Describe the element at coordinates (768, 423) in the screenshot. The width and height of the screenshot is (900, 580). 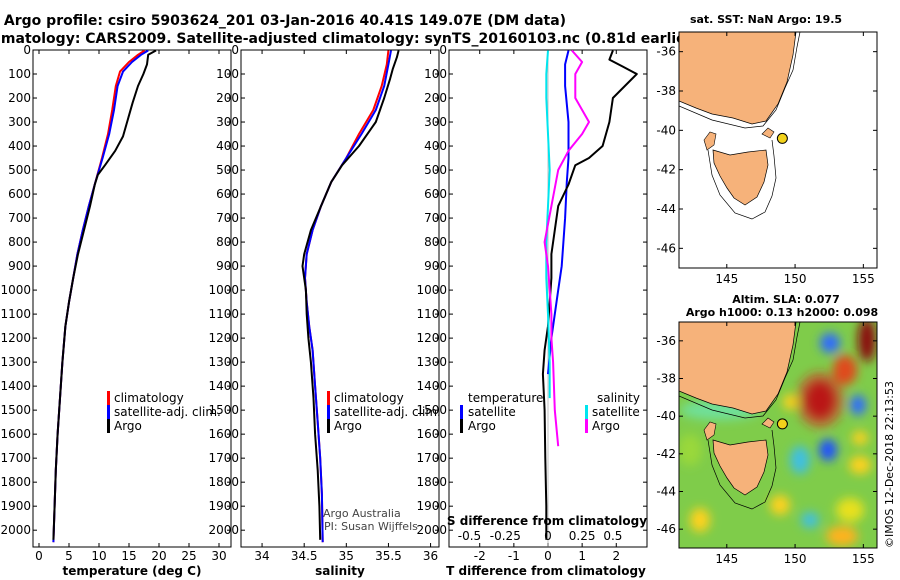
I see `flinders-island` at that location.